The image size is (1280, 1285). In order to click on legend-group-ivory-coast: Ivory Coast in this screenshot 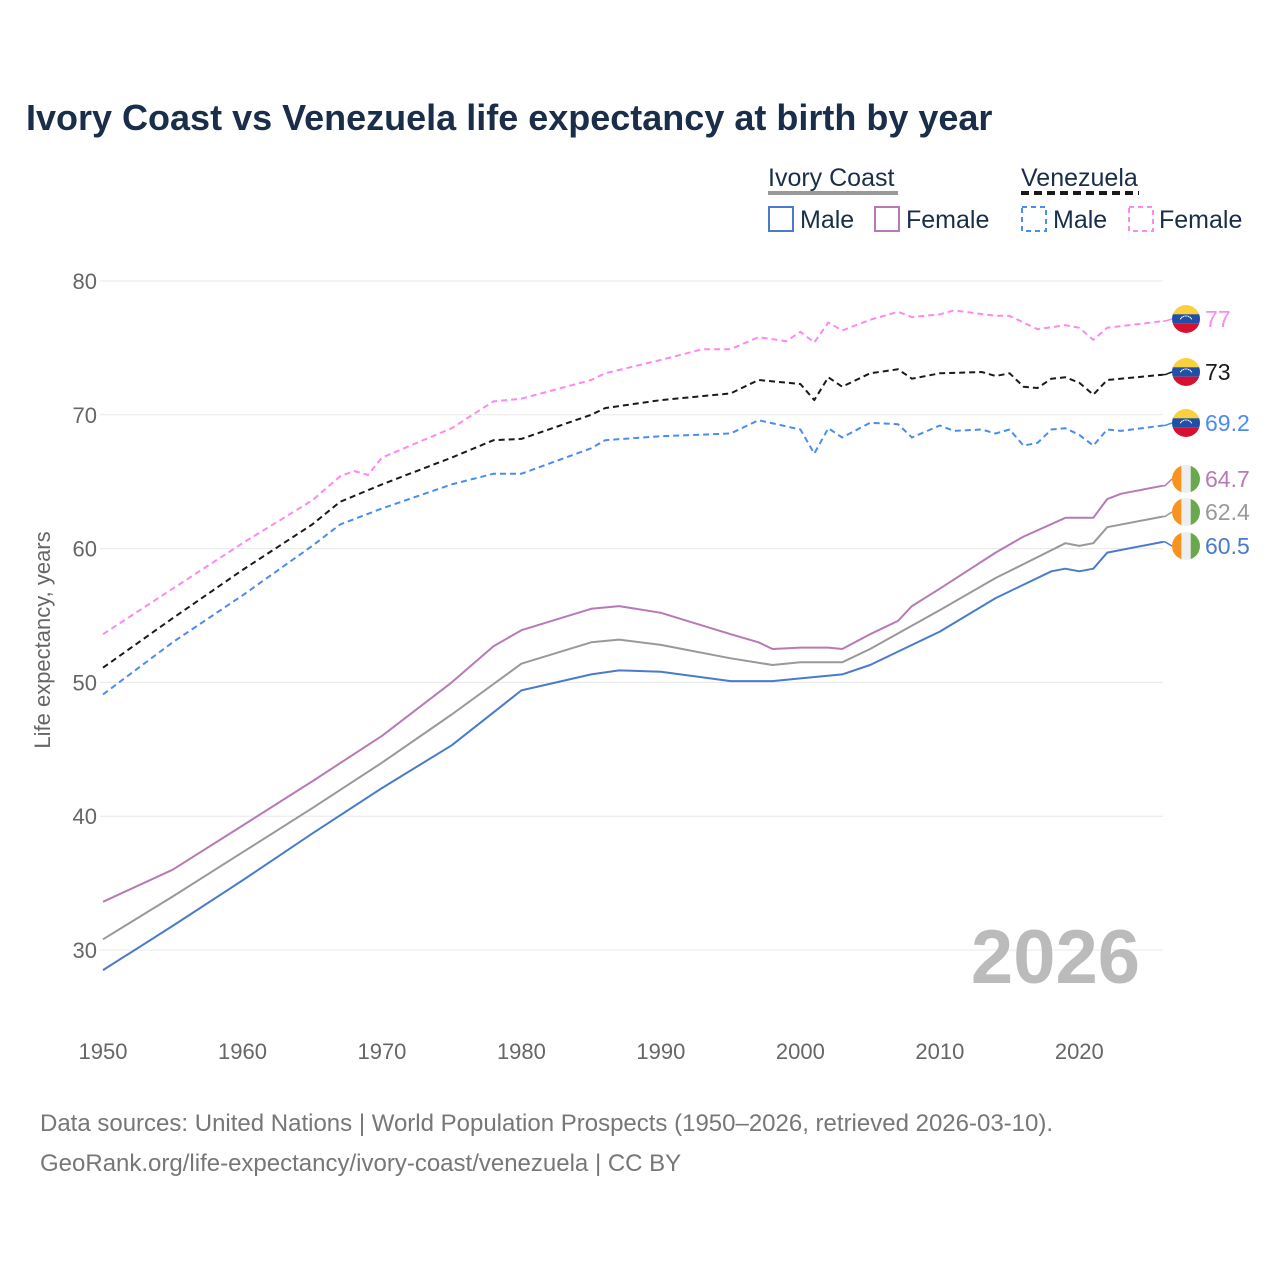, I will do `click(831, 178)`.